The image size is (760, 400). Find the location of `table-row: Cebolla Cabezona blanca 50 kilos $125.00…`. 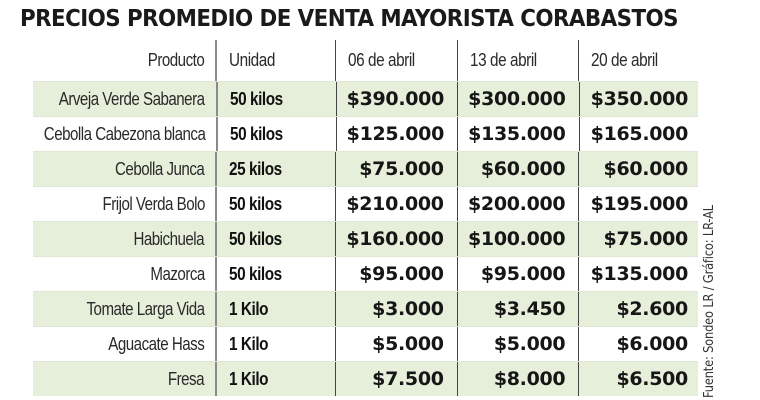

table-row: Cebolla Cabezona blanca 50 kilos $125.00… is located at coordinates (365, 133).